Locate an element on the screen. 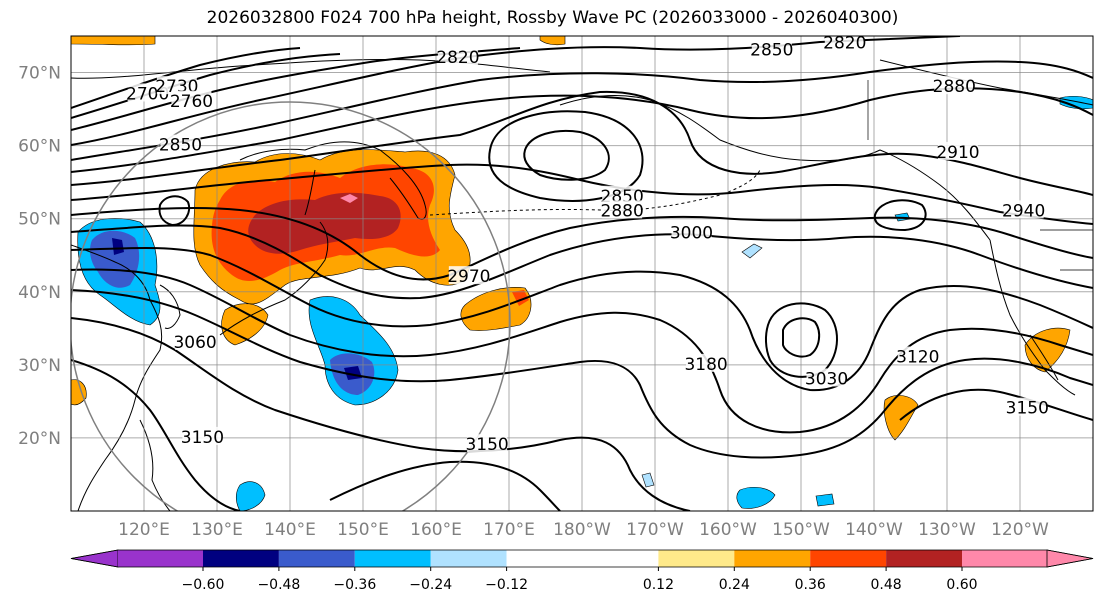 This screenshot has height=604, width=1105. colorbar-extend-left is located at coordinates (94, 558).